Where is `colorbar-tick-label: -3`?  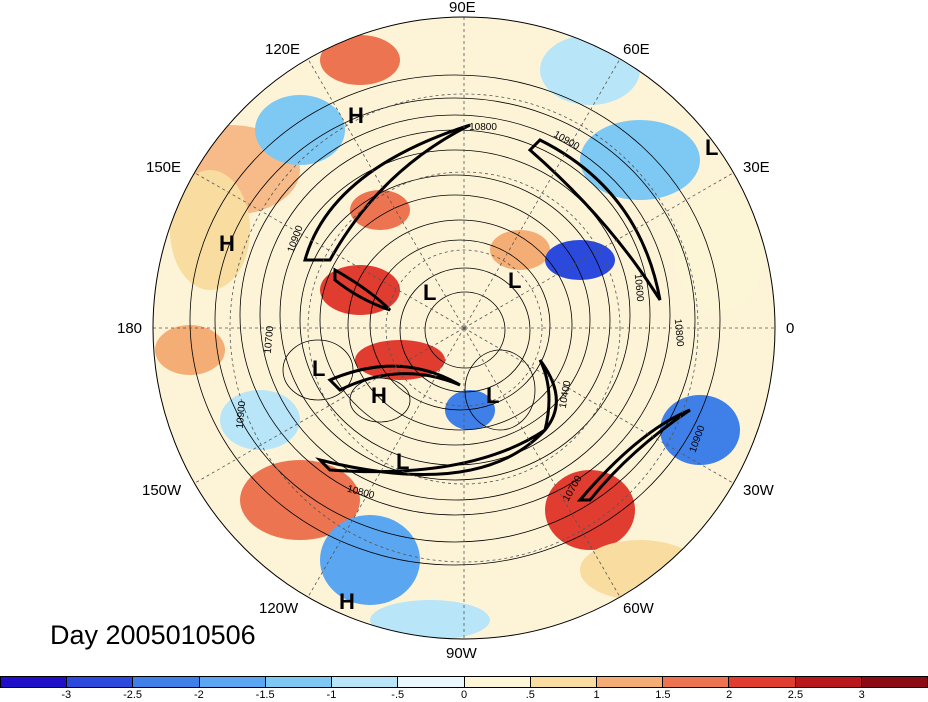
colorbar-tick-label: -3 is located at coordinates (66, 695).